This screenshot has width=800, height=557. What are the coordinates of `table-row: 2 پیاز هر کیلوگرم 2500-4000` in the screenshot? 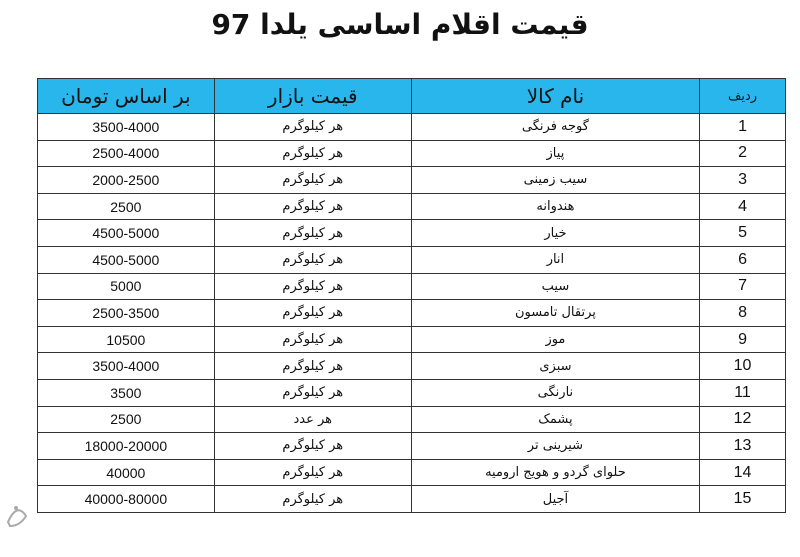 It's located at (411, 153).